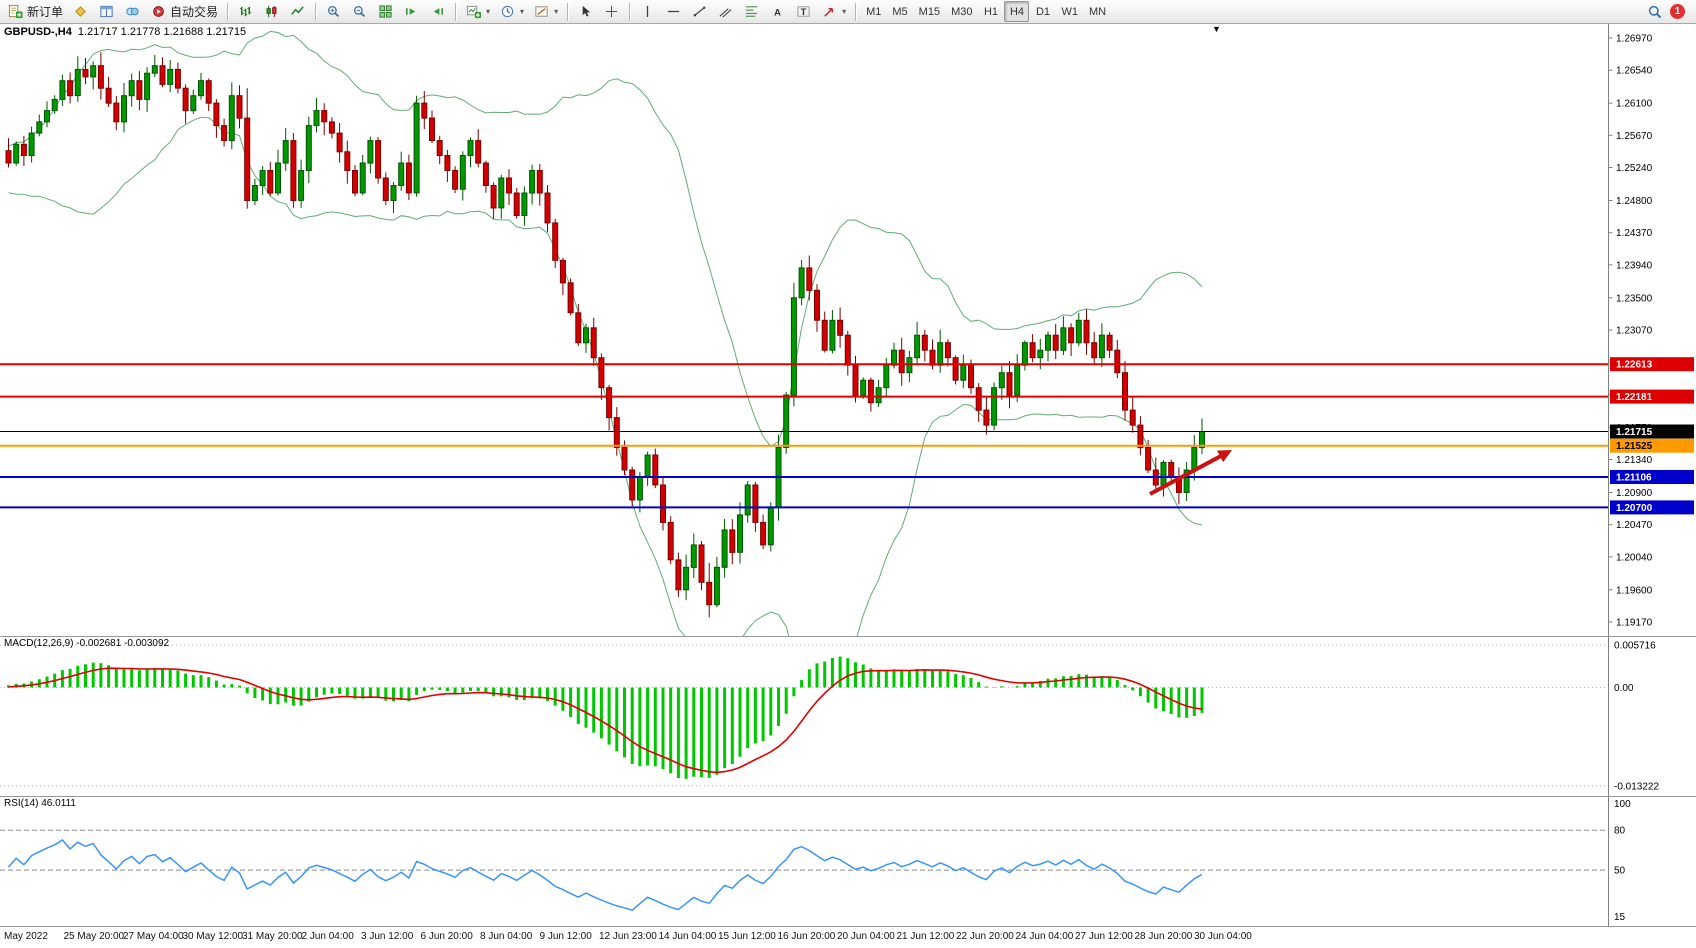  I want to click on zoom-in-button, so click(333, 11).